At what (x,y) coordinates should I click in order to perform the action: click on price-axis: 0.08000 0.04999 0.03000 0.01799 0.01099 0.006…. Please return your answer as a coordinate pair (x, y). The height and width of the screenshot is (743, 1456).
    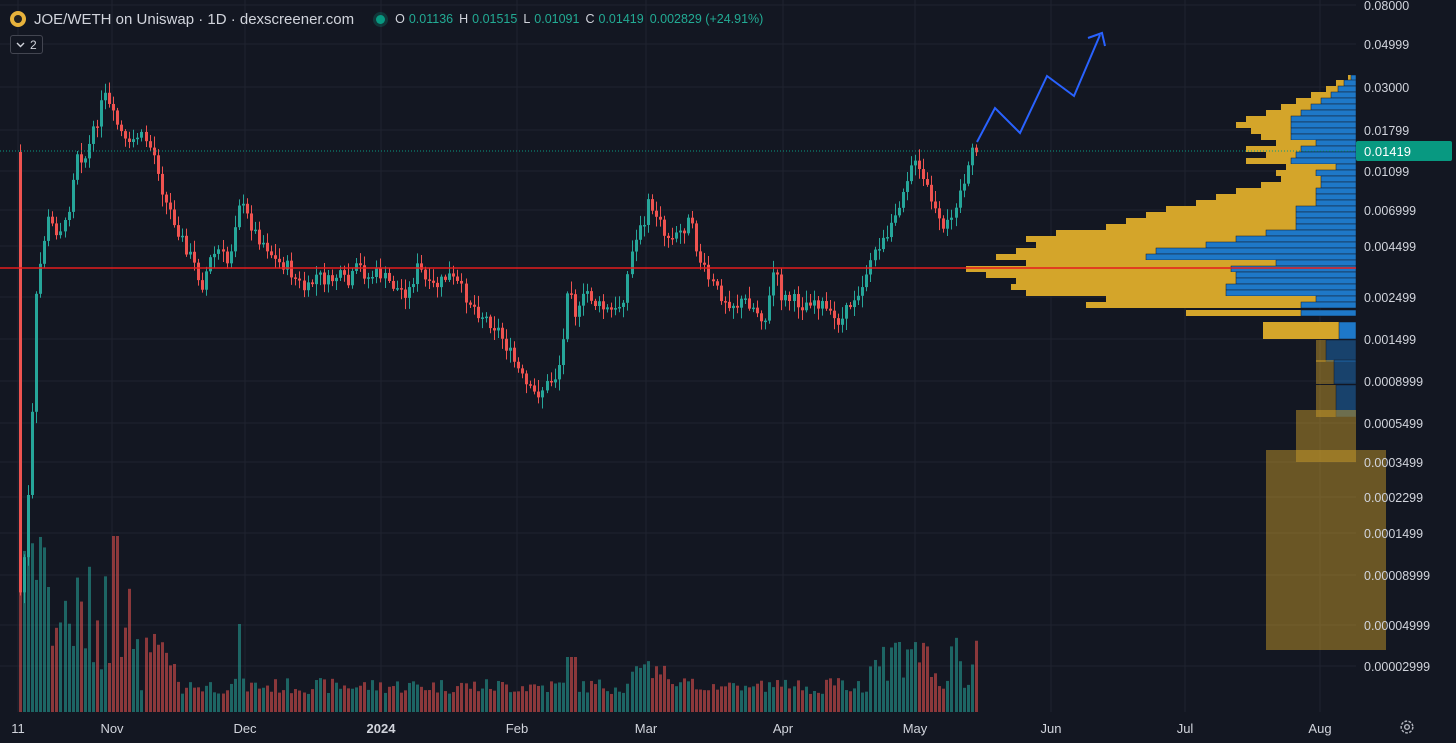
    Looking at the image, I should click on (1397, 337).